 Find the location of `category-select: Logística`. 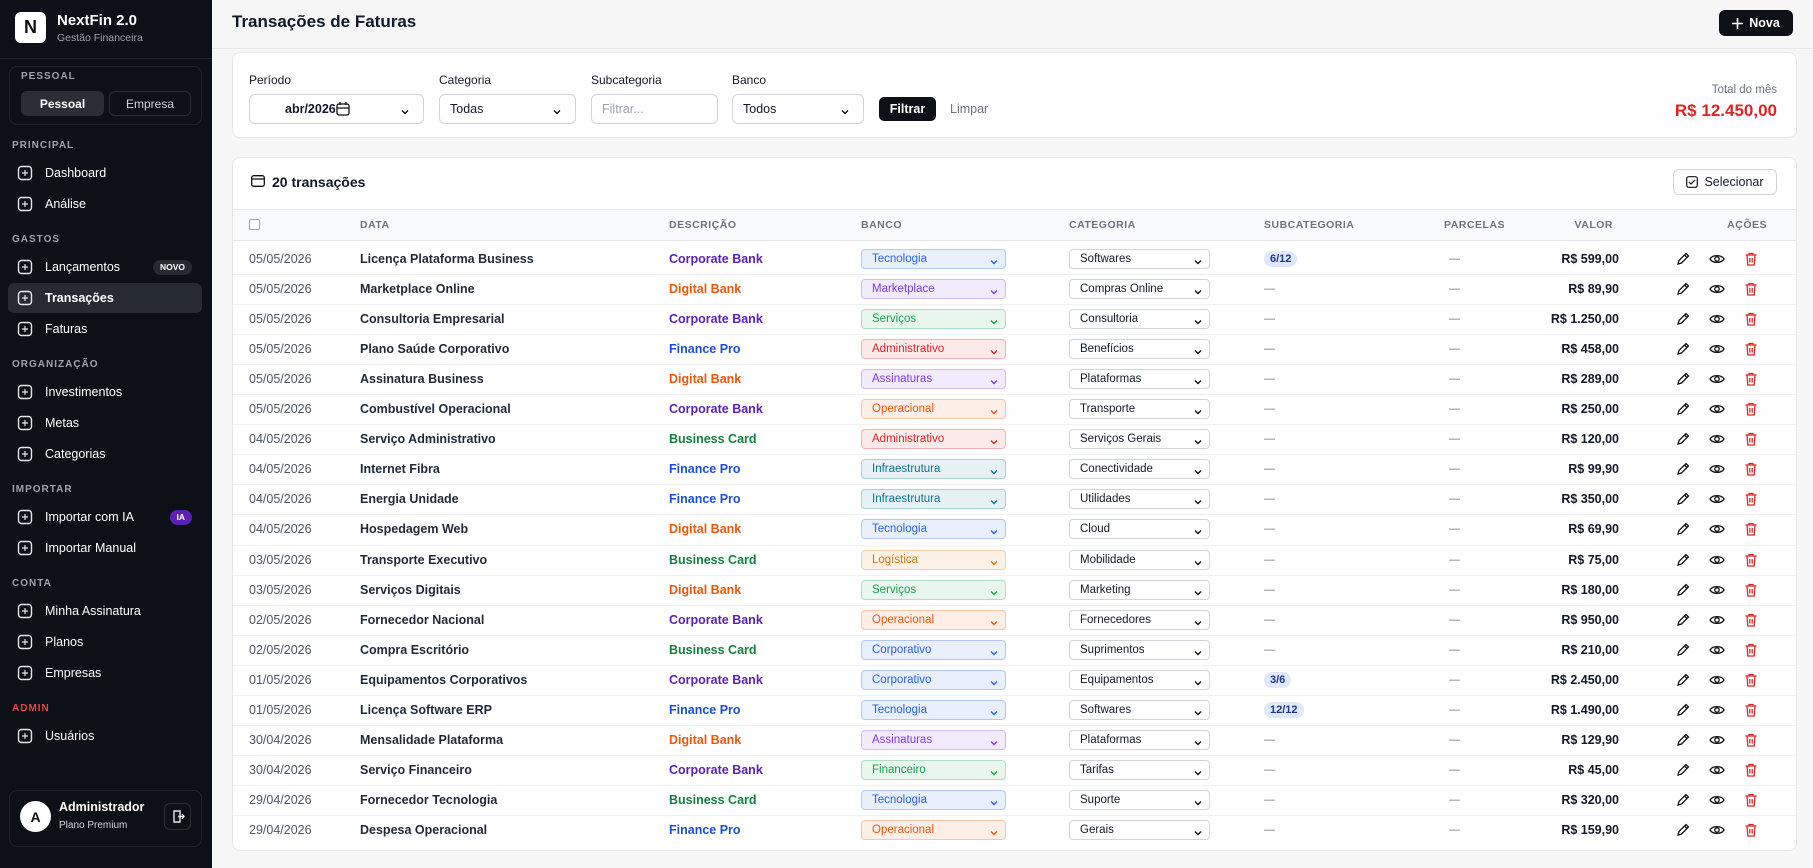

category-select: Logística is located at coordinates (933, 559).